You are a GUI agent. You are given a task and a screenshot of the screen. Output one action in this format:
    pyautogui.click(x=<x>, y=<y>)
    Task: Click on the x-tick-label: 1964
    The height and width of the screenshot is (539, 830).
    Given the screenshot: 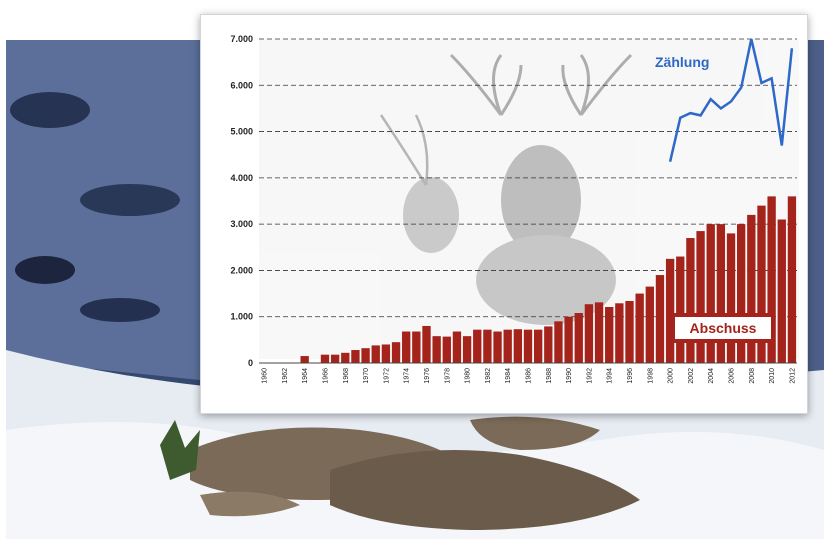 What is the action you would take?
    pyautogui.click(x=305, y=376)
    